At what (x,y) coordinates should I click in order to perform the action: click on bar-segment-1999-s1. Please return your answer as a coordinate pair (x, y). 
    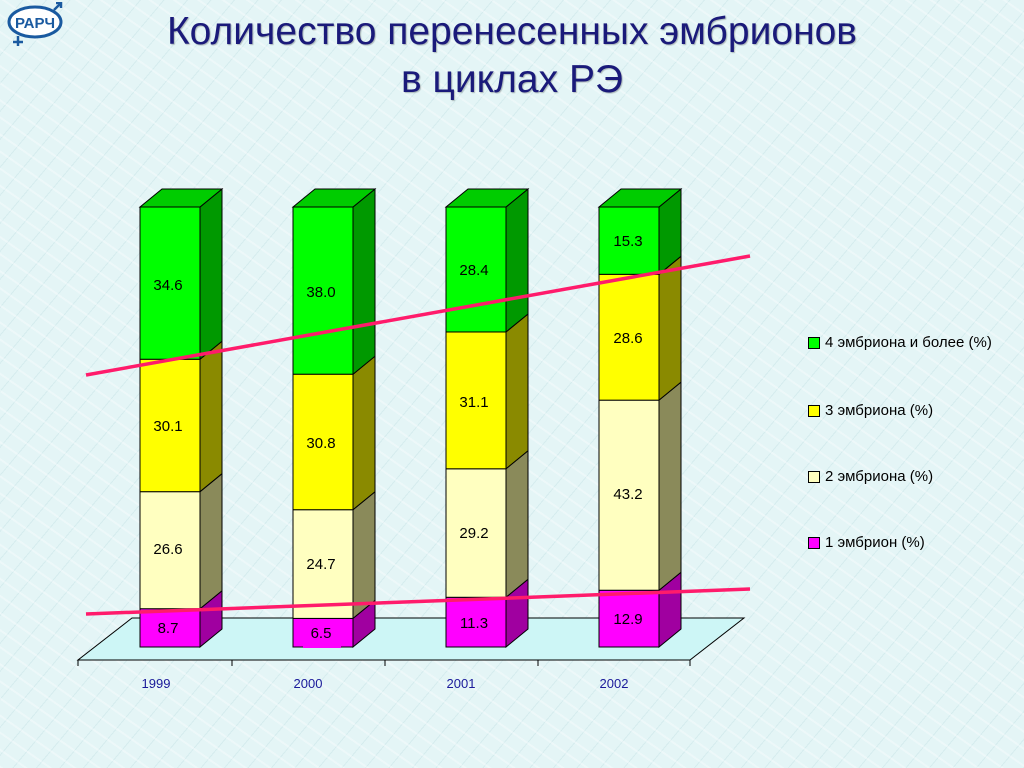
    Looking at the image, I should click on (170, 550).